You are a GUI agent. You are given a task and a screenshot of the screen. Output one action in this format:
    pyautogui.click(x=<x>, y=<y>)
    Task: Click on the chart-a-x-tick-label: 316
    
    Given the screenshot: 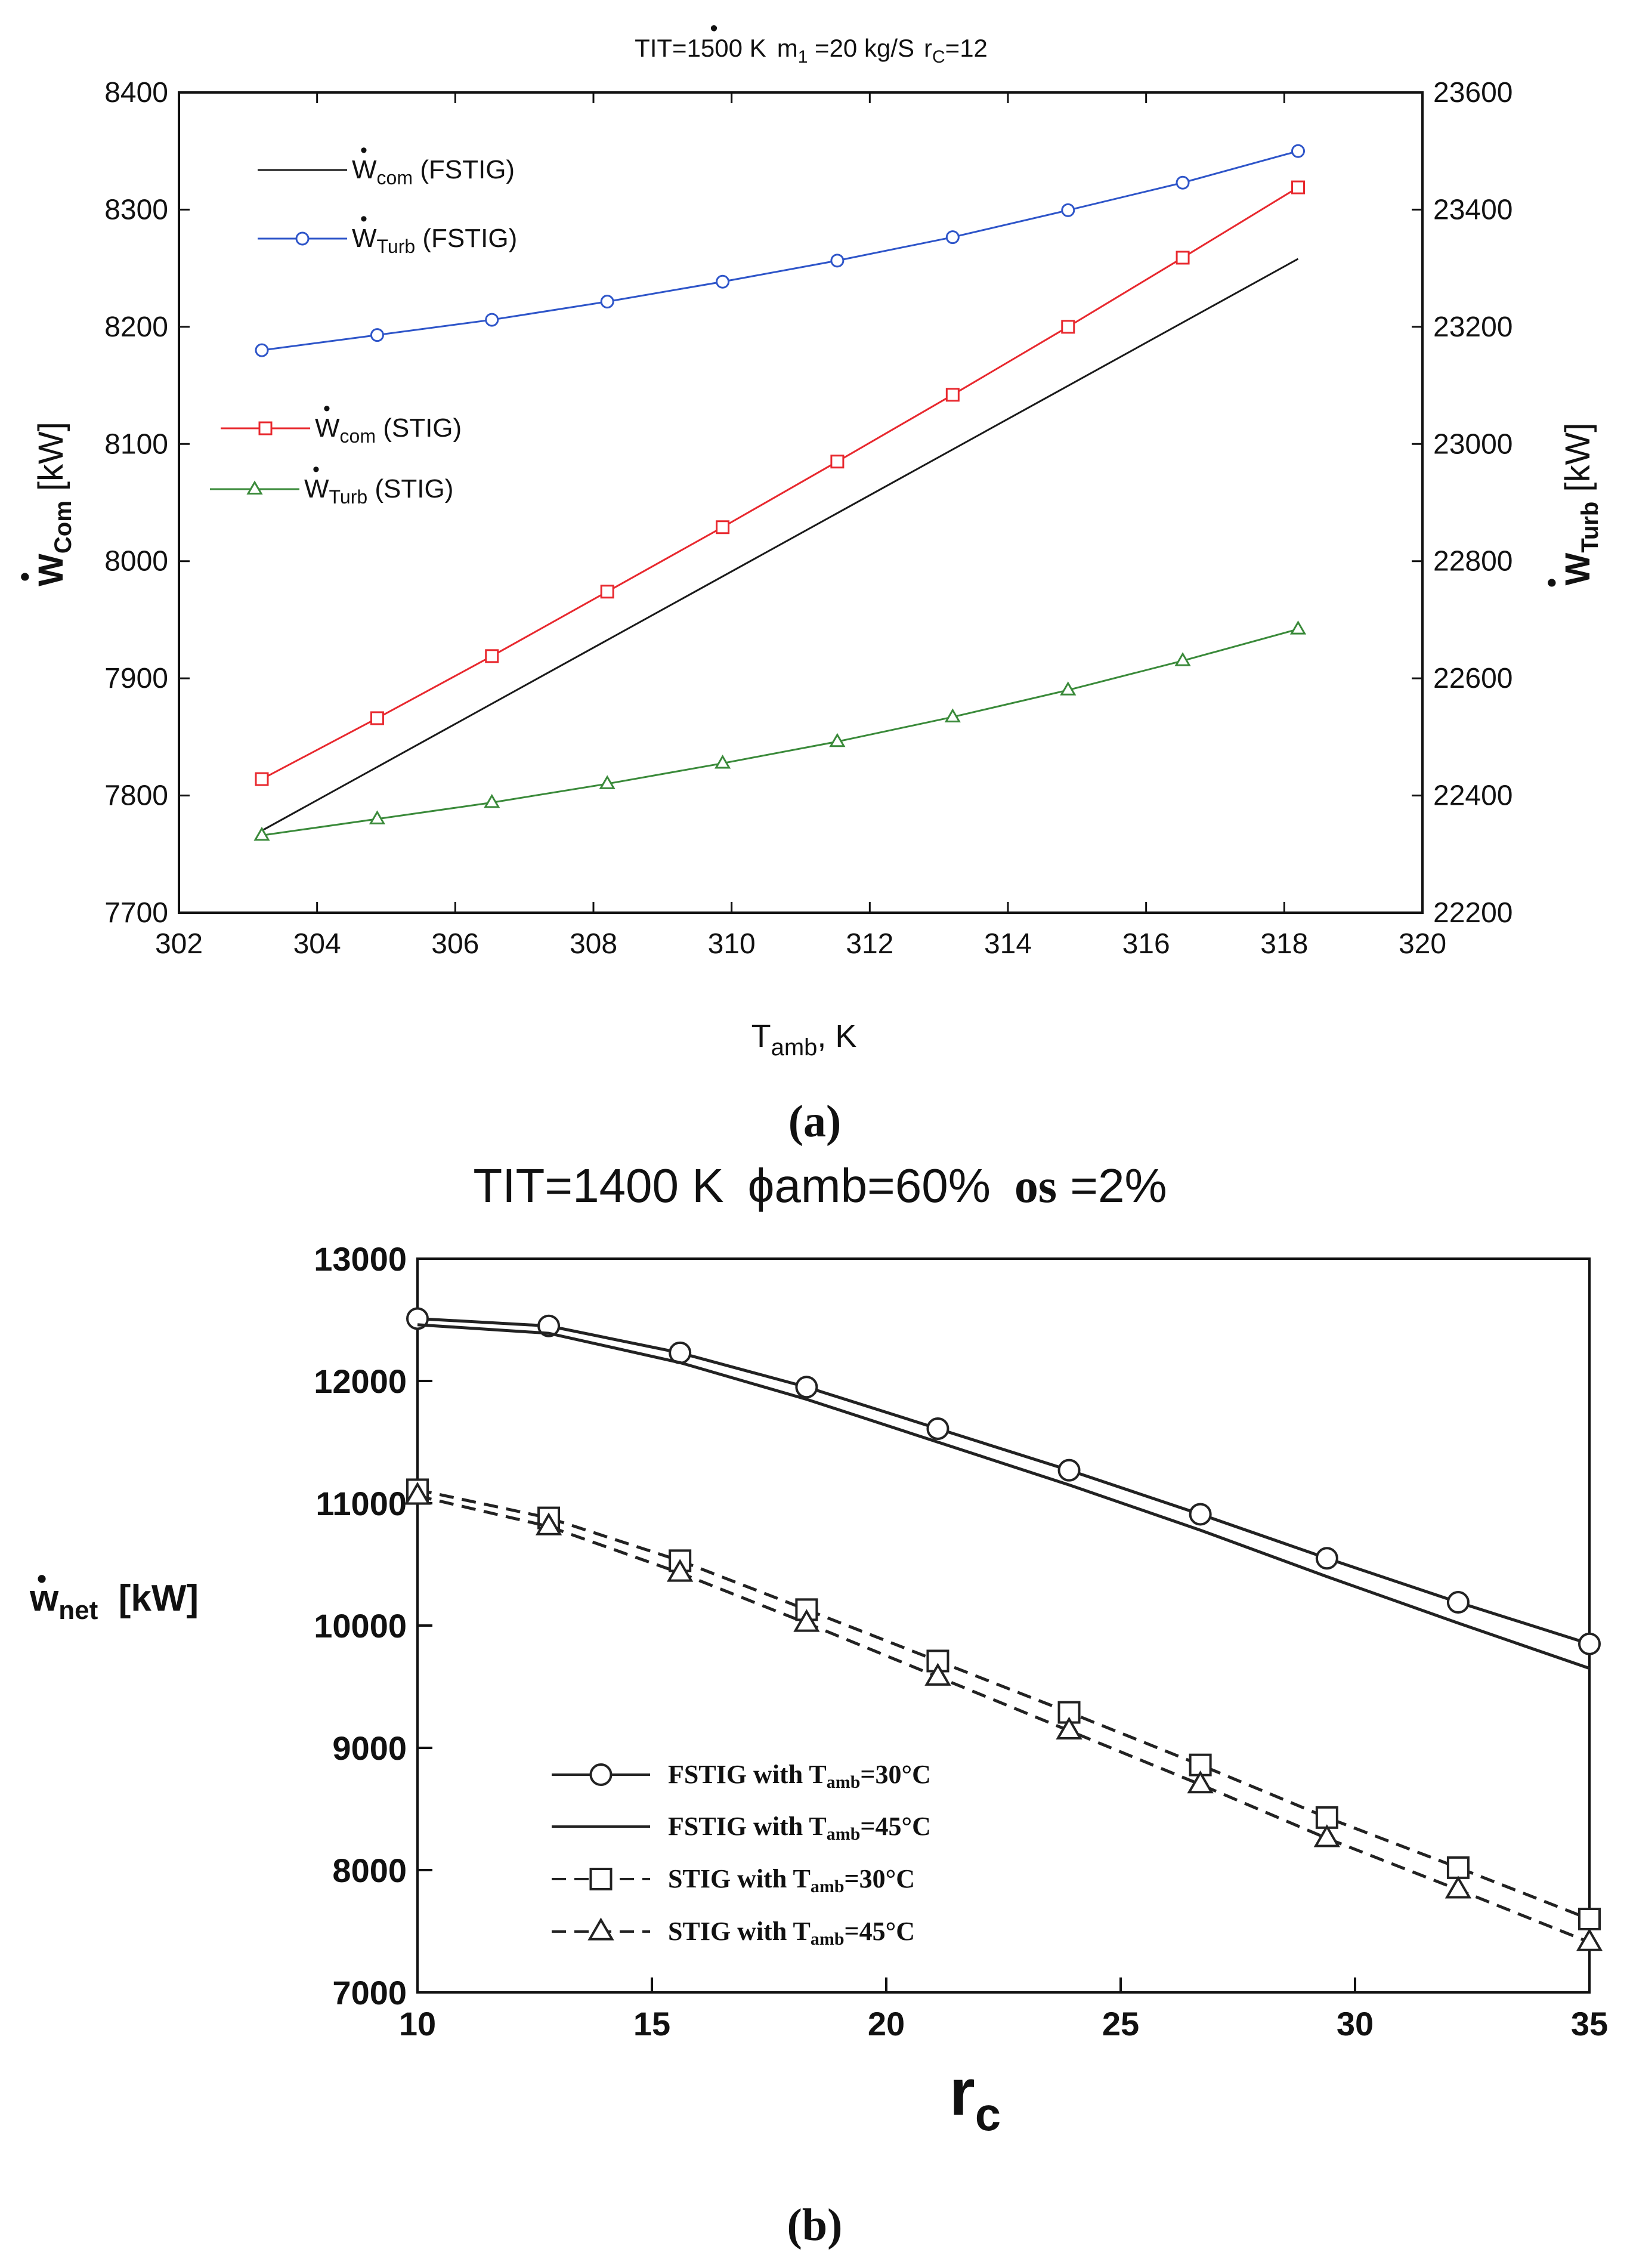 What is the action you would take?
    pyautogui.click(x=1146, y=944)
    